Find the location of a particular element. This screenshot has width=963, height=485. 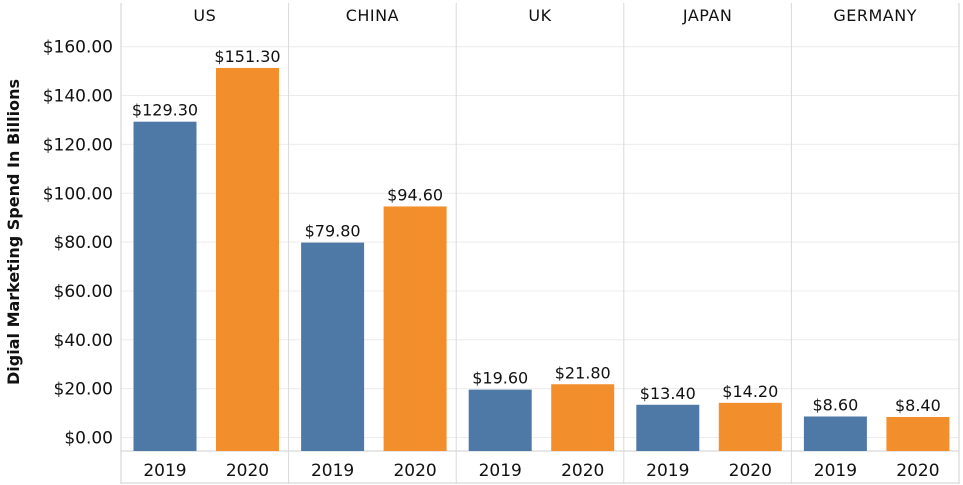

panel-header: CHINA is located at coordinates (372, 15).